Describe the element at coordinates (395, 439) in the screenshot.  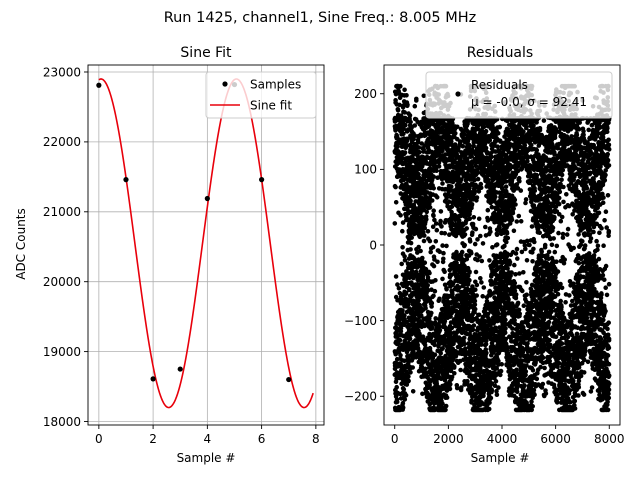
I see `residuals-xtick-label: 0` at that location.